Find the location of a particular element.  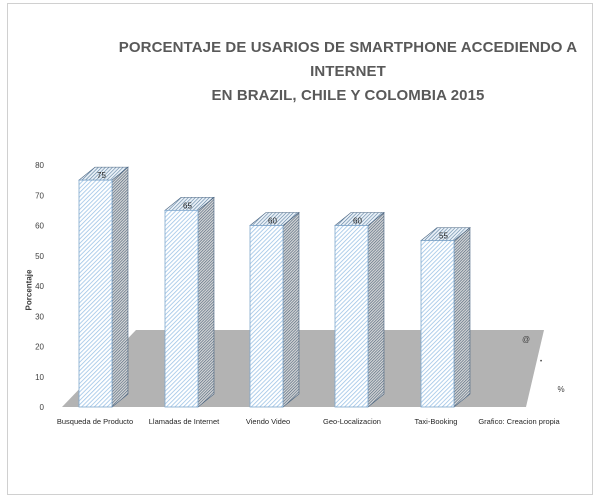

y-tick-label: 50 is located at coordinates (39, 256).